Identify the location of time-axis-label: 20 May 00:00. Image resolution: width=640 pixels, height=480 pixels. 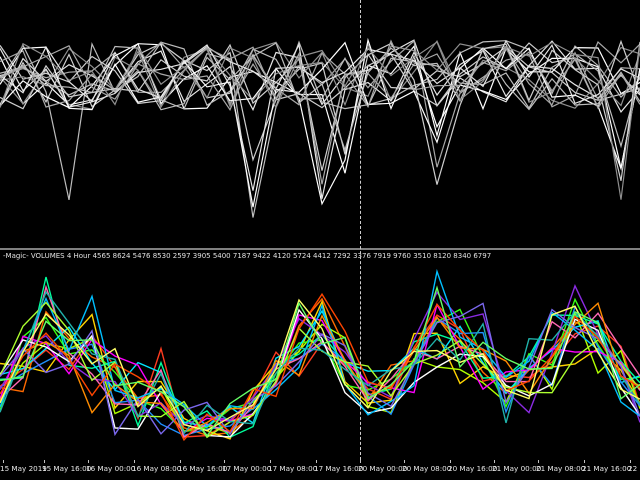
(383, 468).